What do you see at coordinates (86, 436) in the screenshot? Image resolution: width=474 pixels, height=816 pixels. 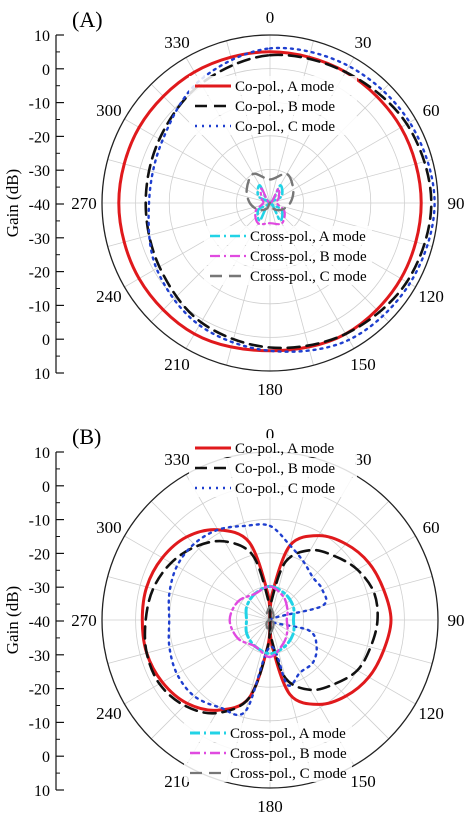 I see `panel-label: (B)` at bounding box center [86, 436].